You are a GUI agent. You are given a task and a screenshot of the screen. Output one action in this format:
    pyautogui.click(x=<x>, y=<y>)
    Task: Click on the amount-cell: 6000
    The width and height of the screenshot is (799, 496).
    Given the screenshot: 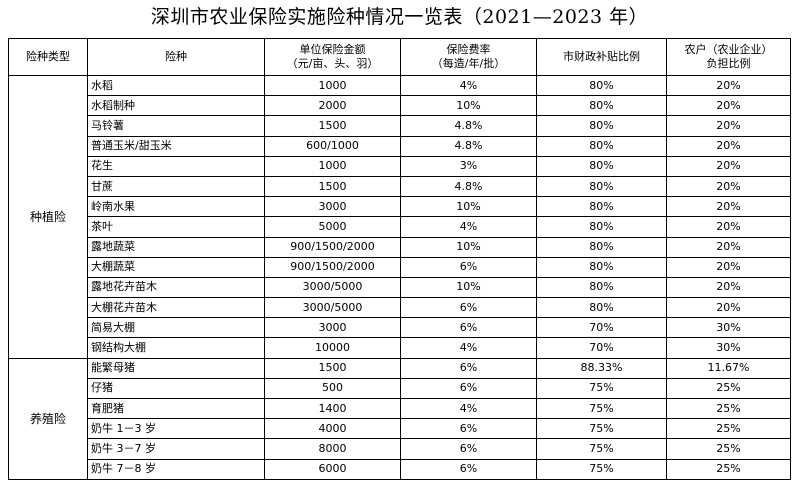 What is the action you would take?
    pyautogui.click(x=332, y=469)
    